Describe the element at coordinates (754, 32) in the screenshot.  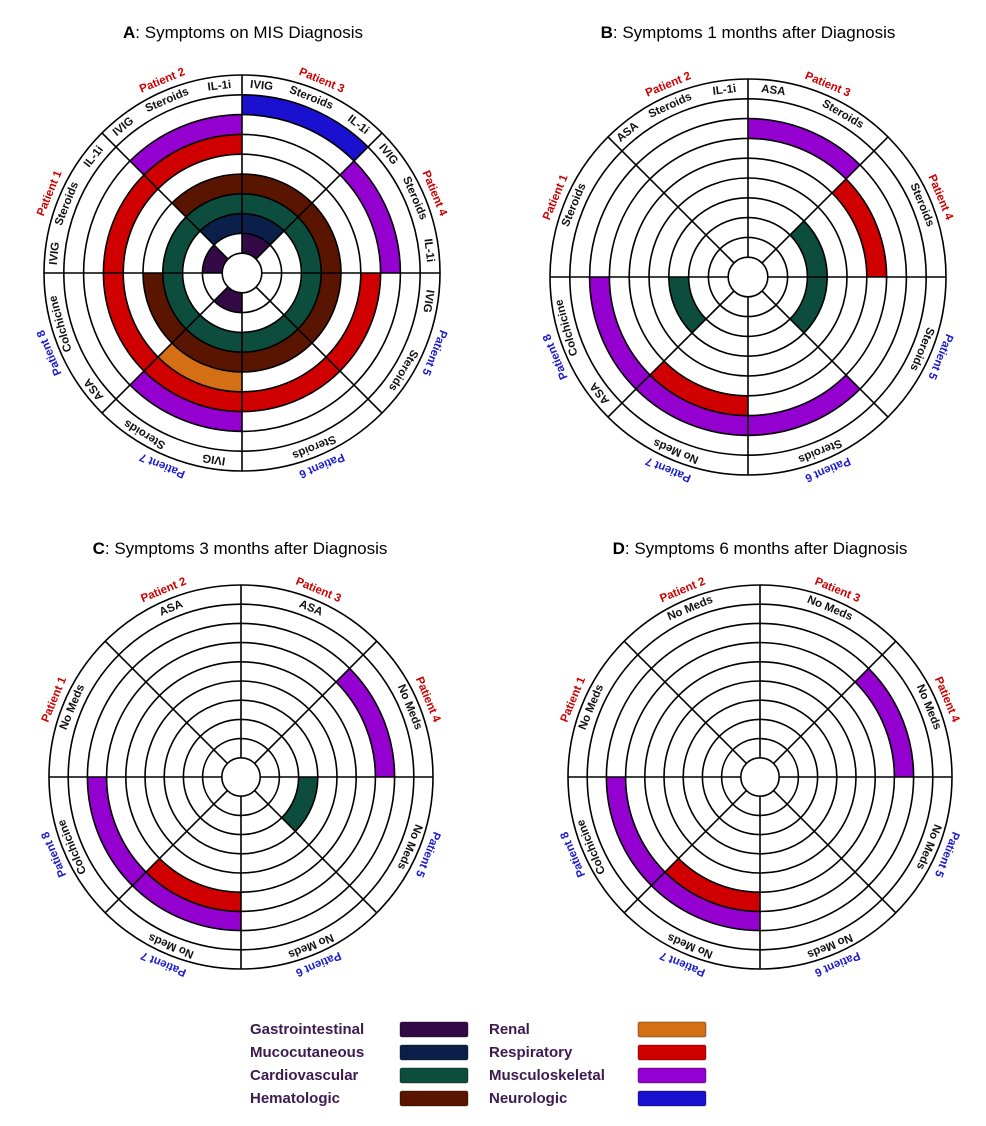
I see `title-text: : Symptoms 1 months after Diagnosis` at that location.